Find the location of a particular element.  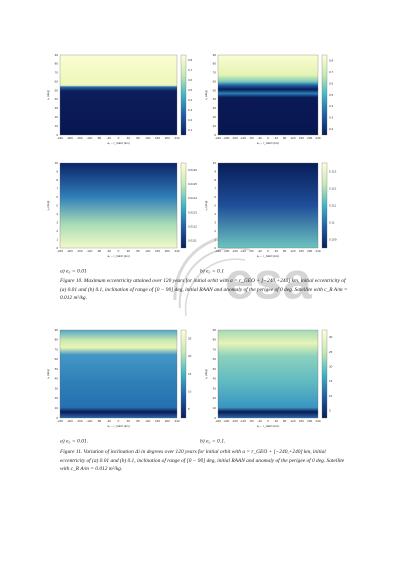

y-tick-label: 5 is located at coordinates (57, 205).